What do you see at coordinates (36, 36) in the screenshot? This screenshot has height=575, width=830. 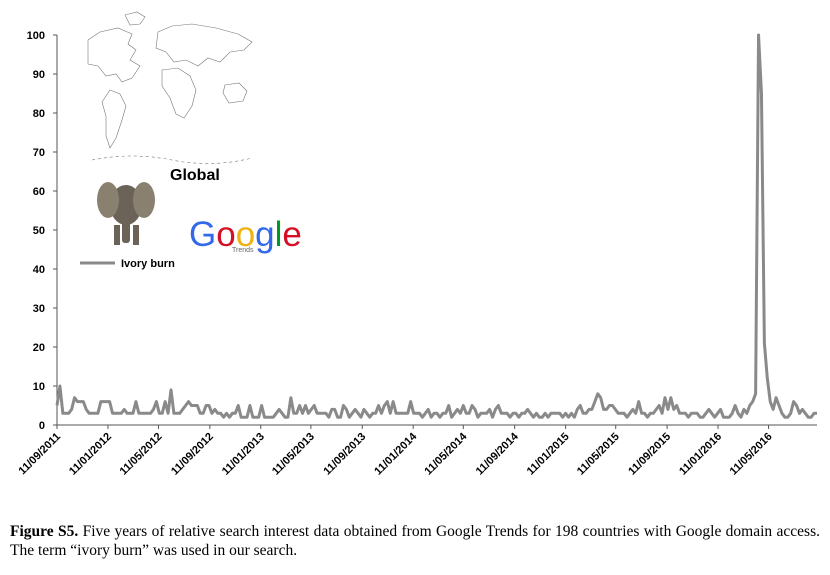 I see `y-tick-label: 100` at bounding box center [36, 36].